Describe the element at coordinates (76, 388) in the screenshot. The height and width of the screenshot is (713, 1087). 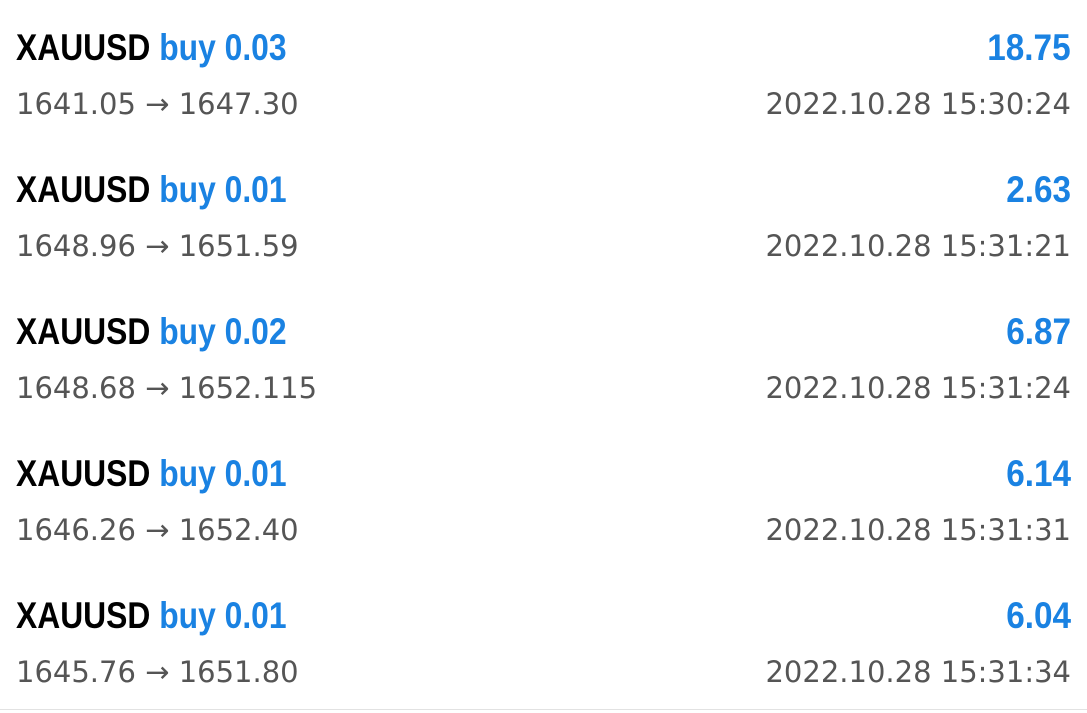
I see `open-price: 1648.68` at that location.